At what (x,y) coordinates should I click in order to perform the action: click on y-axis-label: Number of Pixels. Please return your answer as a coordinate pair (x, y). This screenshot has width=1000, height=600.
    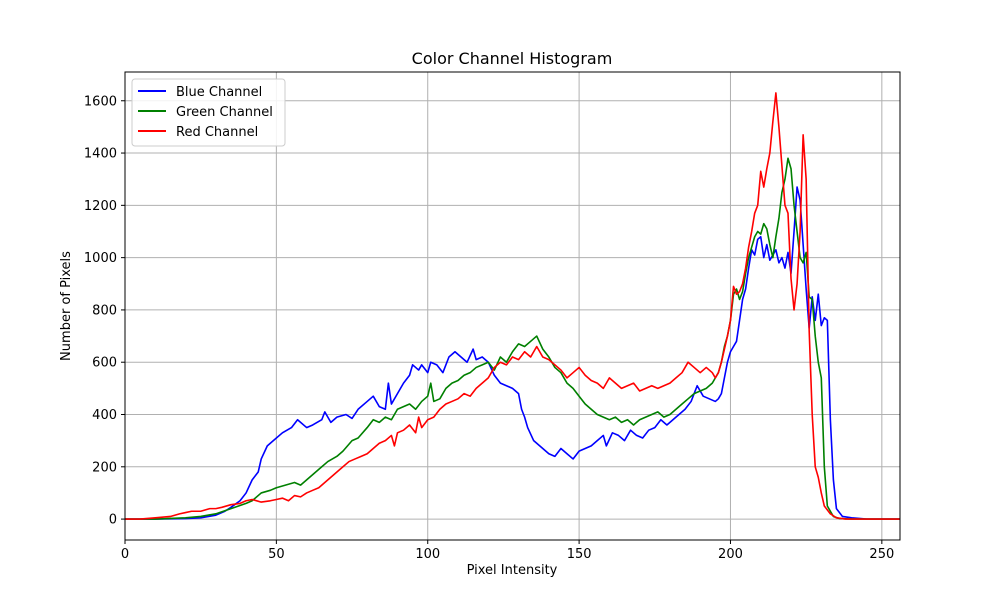
    Looking at the image, I should click on (66, 306).